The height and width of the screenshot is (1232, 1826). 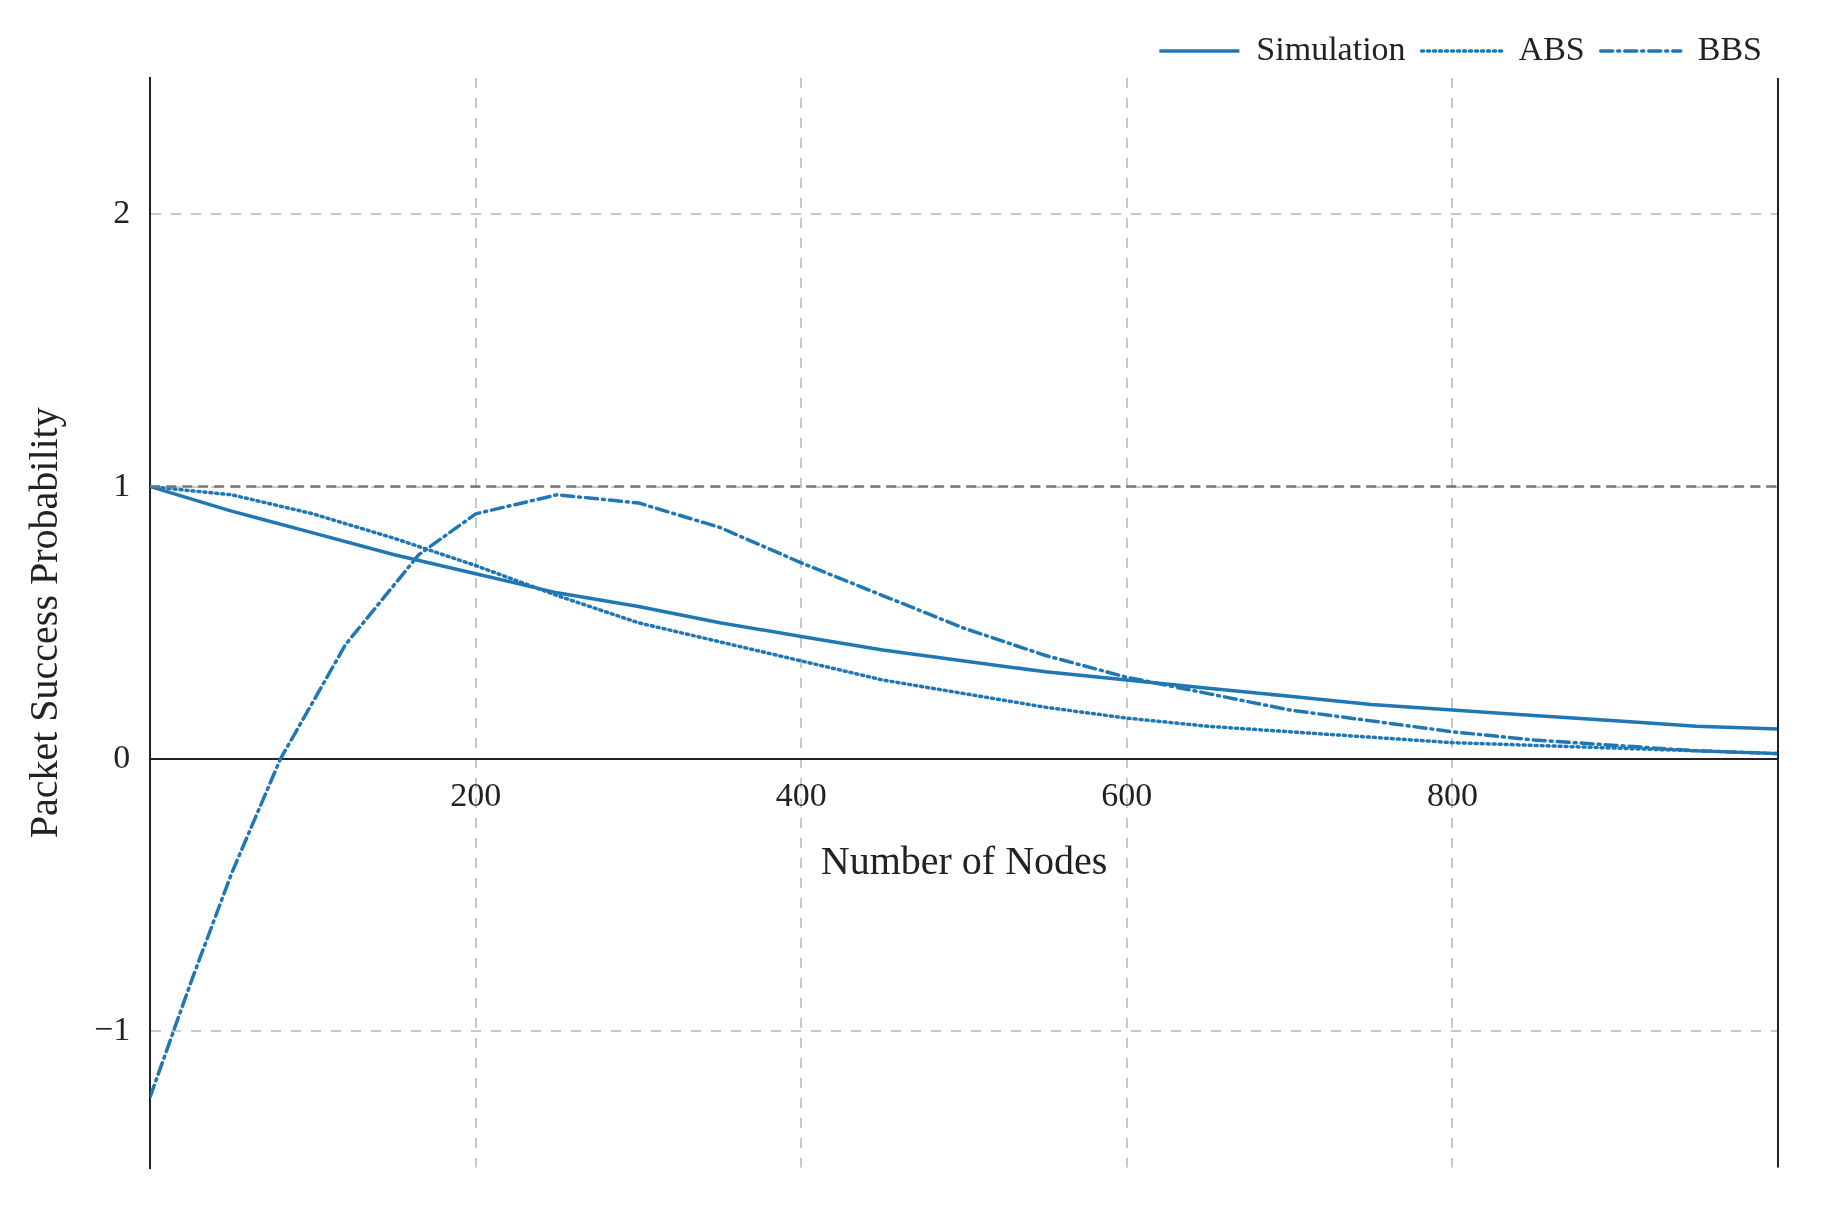 I want to click on y-axis-title: Packet Success Probability, so click(x=43, y=623).